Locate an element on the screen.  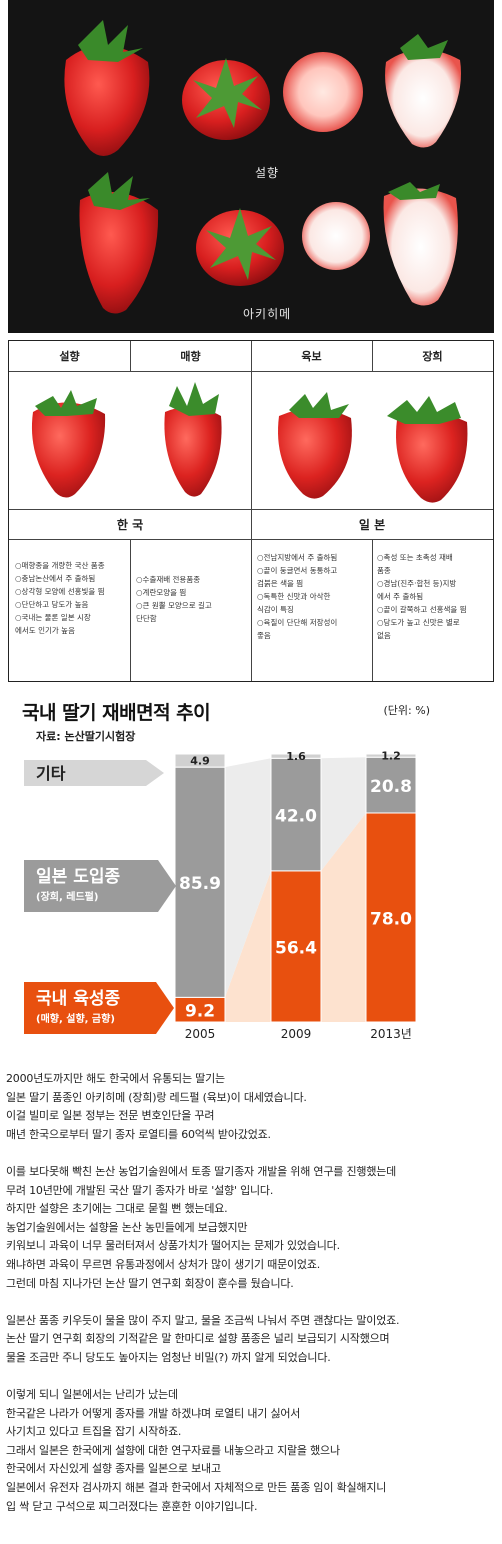
text-line: 2000년도까지만 해도 한국에서 유통되는 딸기는 is located at coordinates (115, 1078).